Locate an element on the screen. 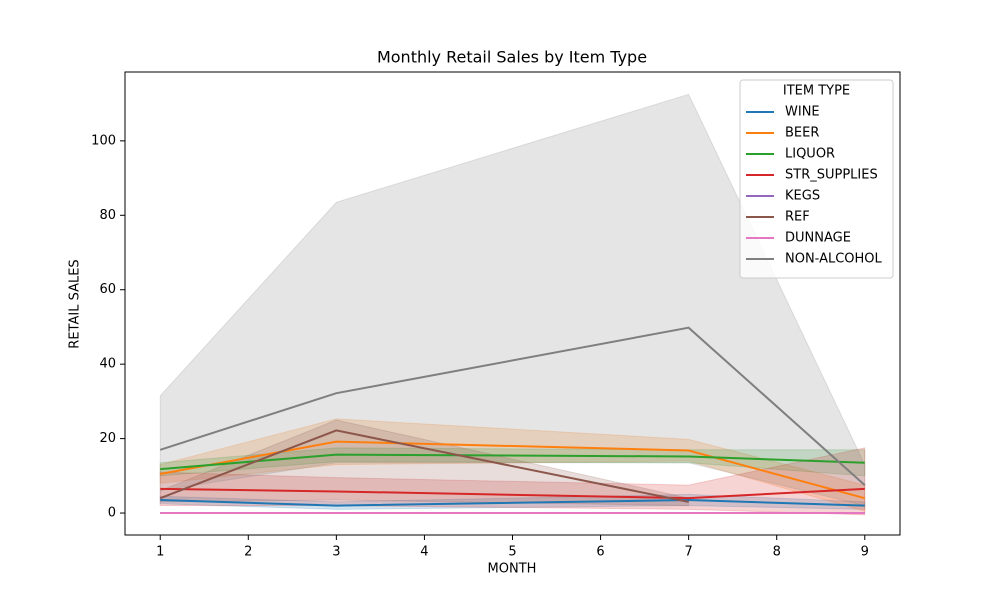 The image size is (1000, 600). legend-label: STR_SUPPLIES is located at coordinates (831, 175).